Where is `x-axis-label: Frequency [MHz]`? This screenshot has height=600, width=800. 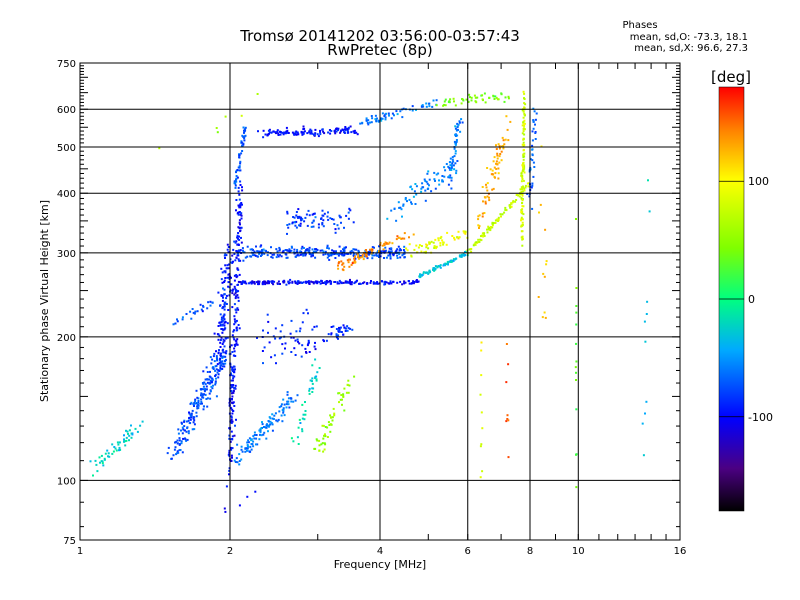
x-axis-label: Frequency [MHz] is located at coordinates (380, 564).